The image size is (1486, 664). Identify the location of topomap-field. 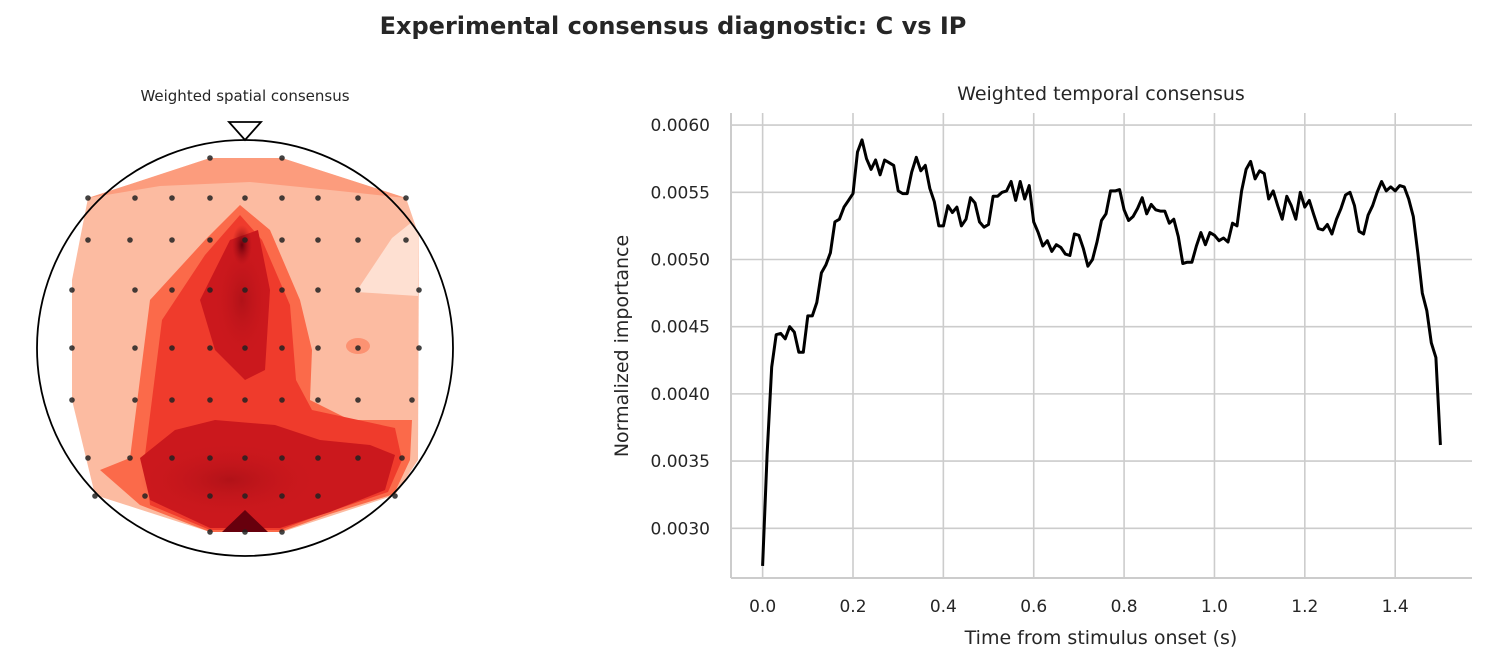
(245, 345).